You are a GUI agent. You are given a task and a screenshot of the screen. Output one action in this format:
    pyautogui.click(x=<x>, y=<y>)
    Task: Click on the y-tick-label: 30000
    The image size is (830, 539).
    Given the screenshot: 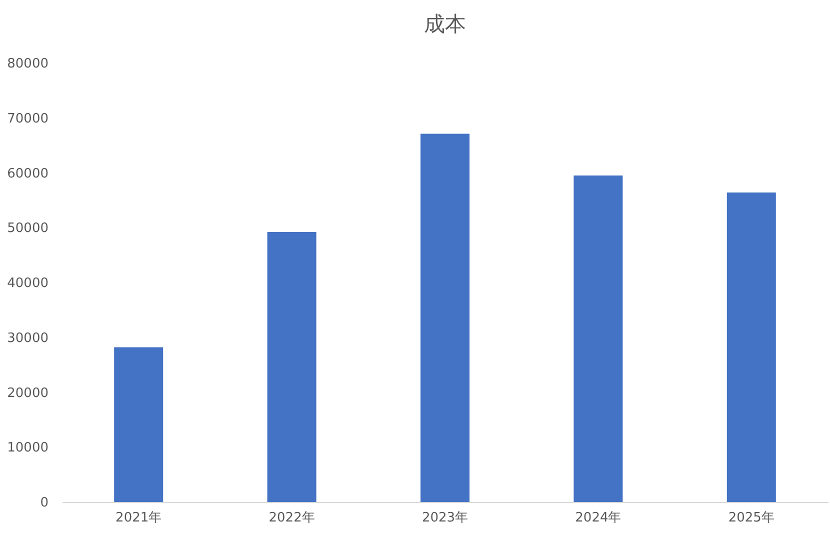 What is the action you would take?
    pyautogui.click(x=27, y=338)
    